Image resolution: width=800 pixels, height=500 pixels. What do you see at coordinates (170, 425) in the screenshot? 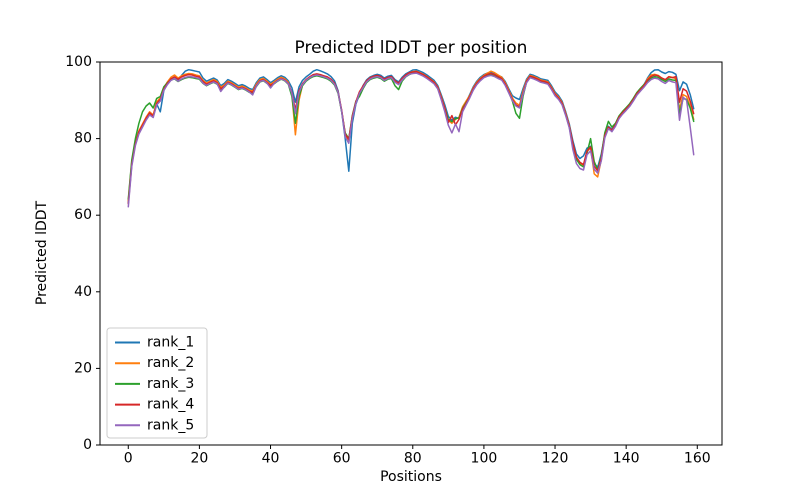
I see `legend-label-rank_5: rank_5` at bounding box center [170, 425].